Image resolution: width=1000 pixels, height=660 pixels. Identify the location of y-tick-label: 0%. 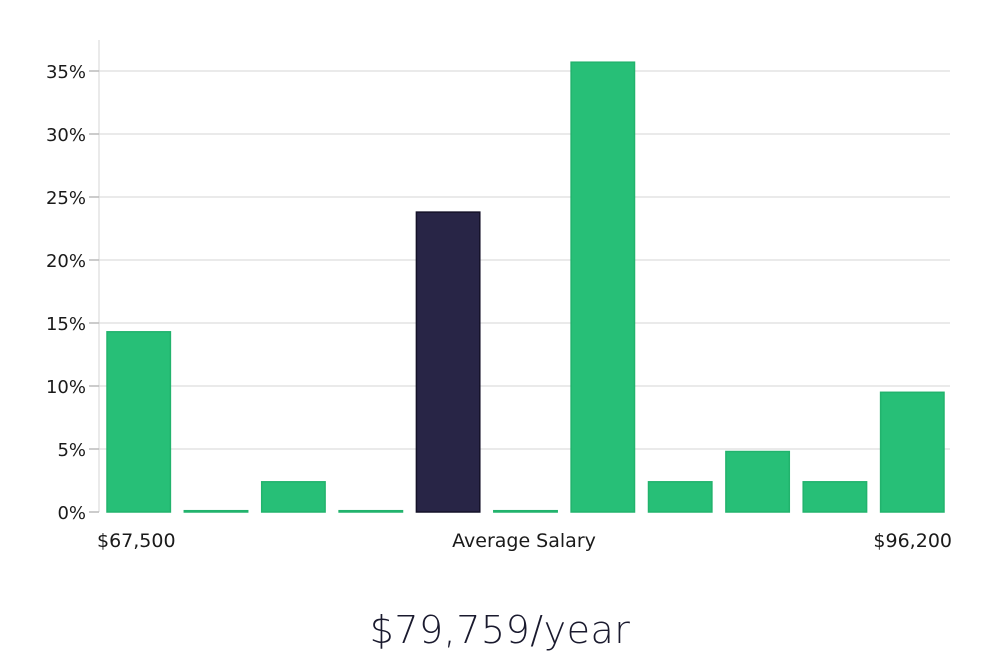
(71, 513).